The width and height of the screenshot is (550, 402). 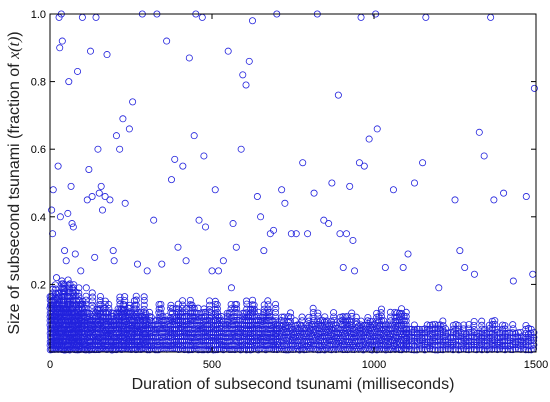 What do you see at coordinates (50, 365) in the screenshot?
I see `x-tick-label: 0` at bounding box center [50, 365].